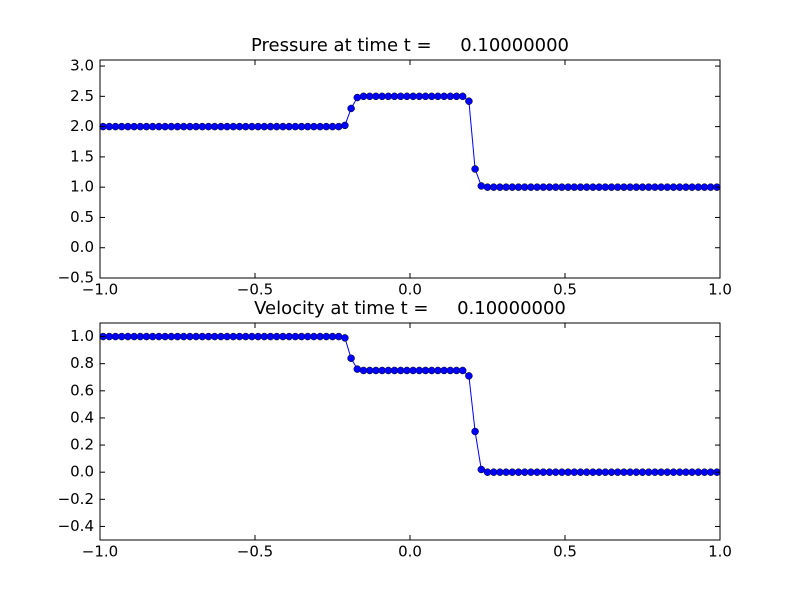  What do you see at coordinates (82, 156) in the screenshot?
I see `y-tick-label: 1.5` at bounding box center [82, 156].